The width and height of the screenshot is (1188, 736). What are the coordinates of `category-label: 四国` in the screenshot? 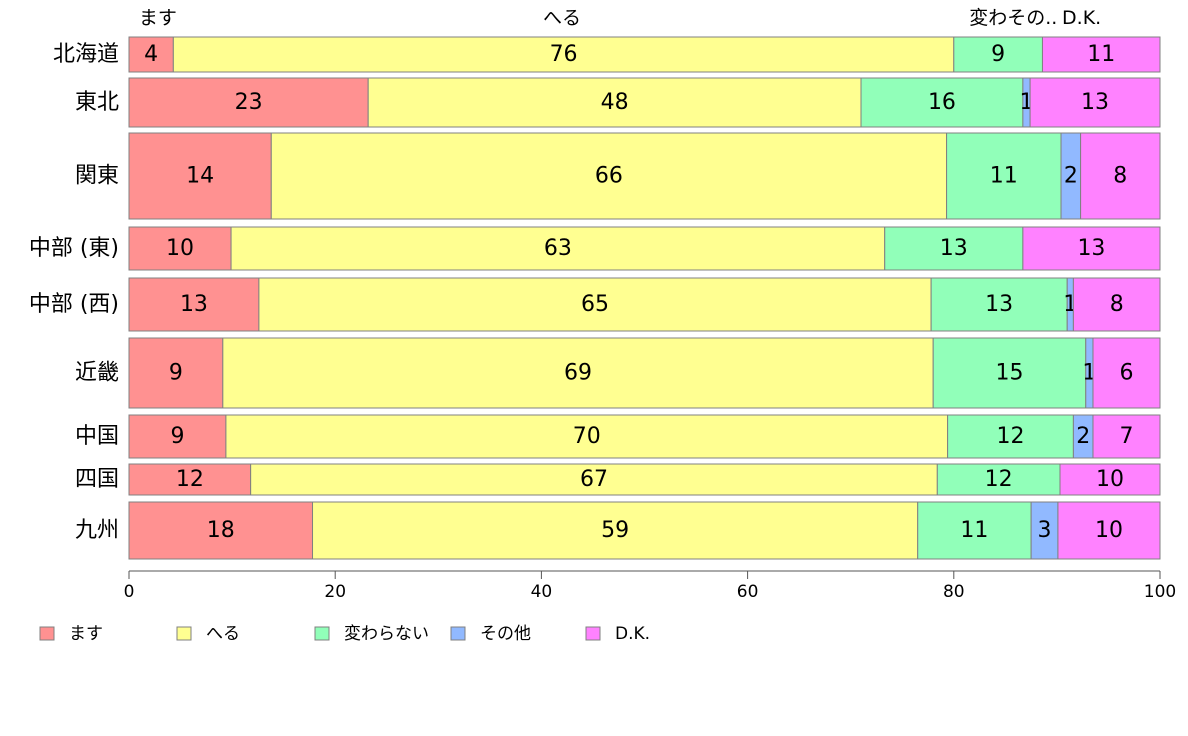 It's located at (97, 479).